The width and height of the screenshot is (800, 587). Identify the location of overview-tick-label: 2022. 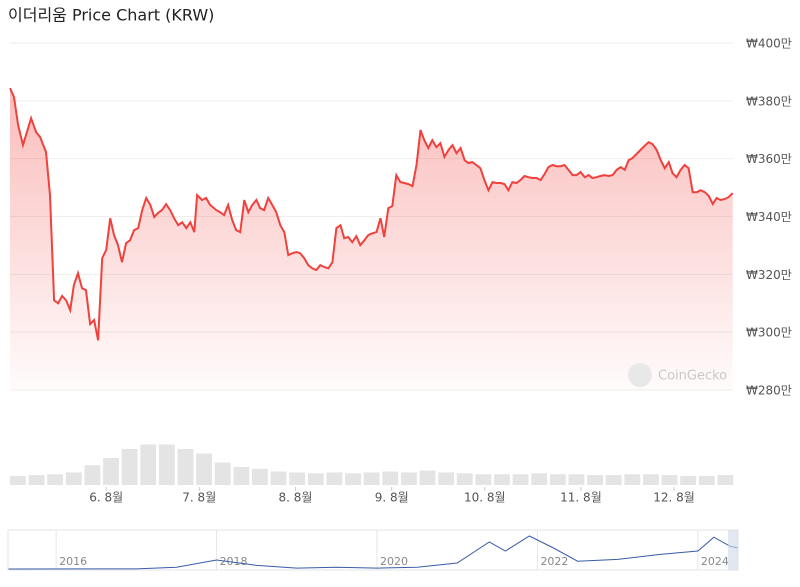
(554, 561).